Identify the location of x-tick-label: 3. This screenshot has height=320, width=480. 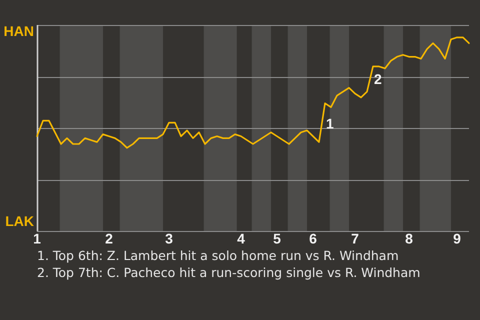
(169, 238).